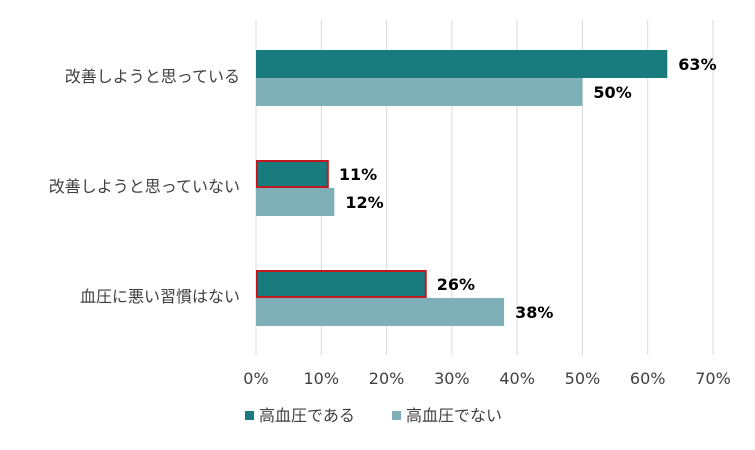 The height and width of the screenshot is (450, 755). I want to click on legend-label: 高血圧である, so click(307, 415).